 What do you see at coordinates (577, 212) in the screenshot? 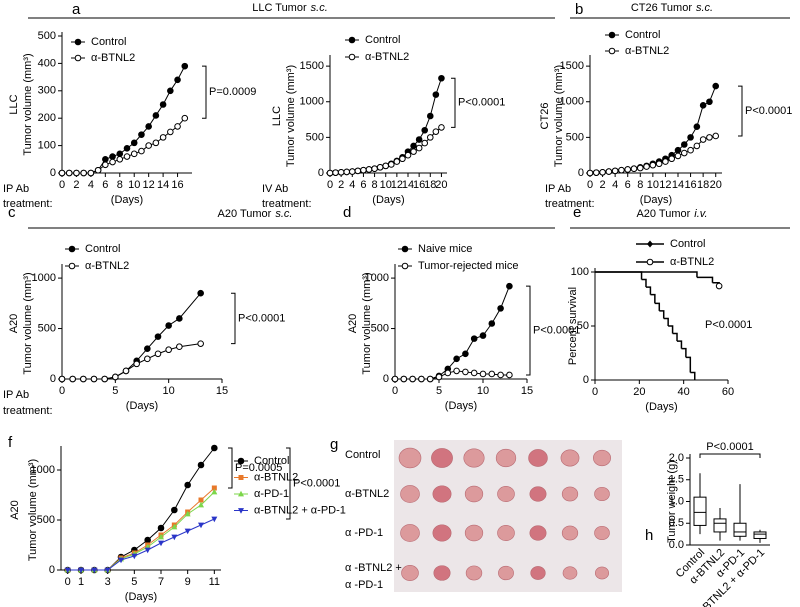
I see `panel-label: e` at bounding box center [577, 212].